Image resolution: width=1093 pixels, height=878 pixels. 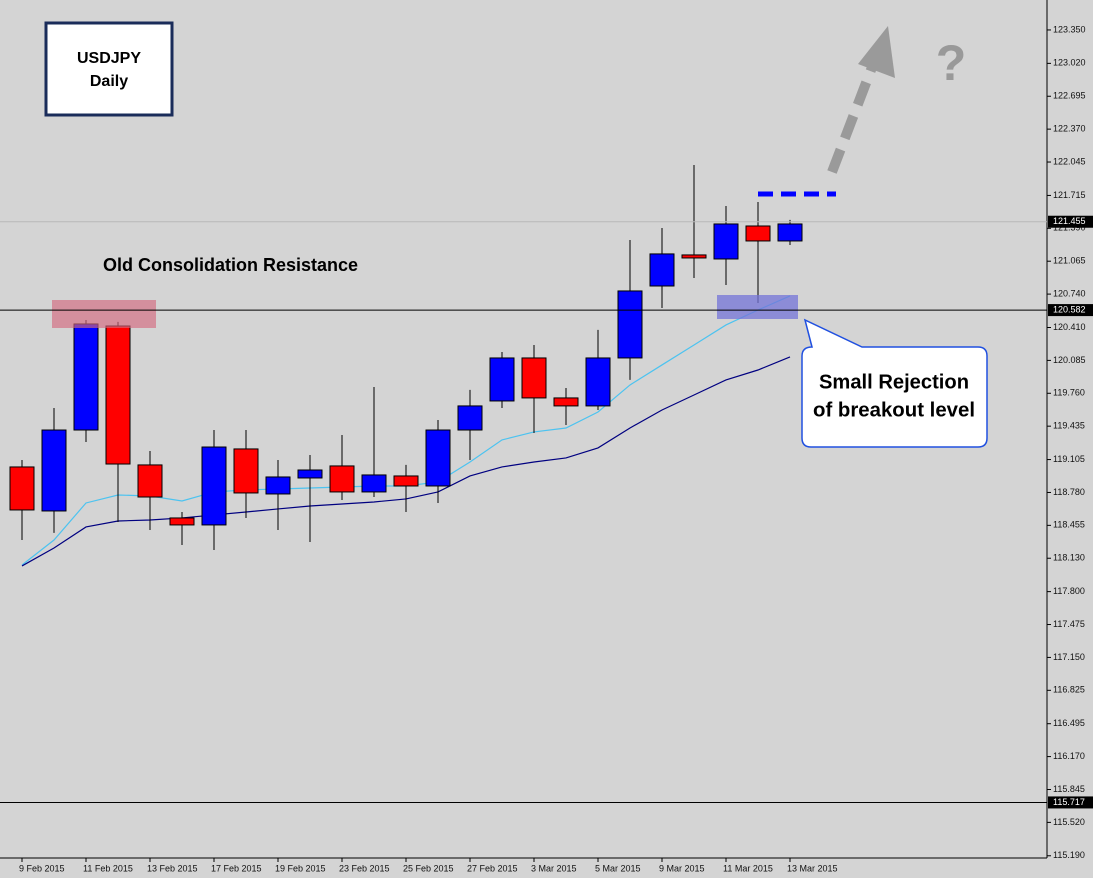 What do you see at coordinates (42, 868) in the screenshot?
I see `x-tick-label: 9 Feb 2015` at bounding box center [42, 868].